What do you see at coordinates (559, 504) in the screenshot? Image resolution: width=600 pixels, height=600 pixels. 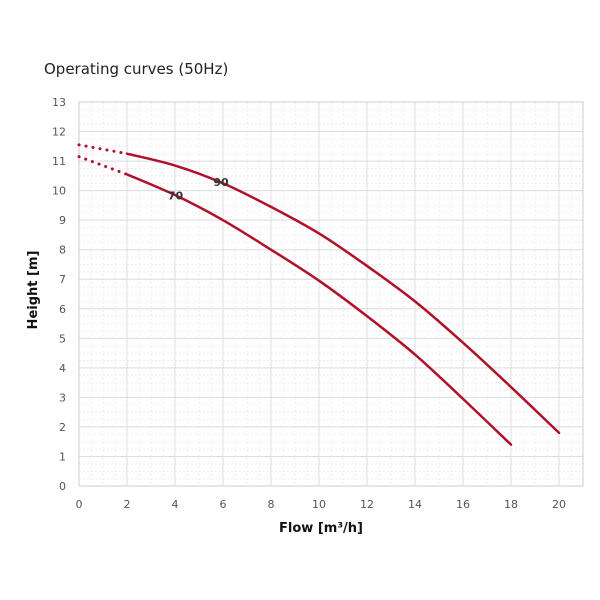 I see `x-tick-label: 20` at bounding box center [559, 504].